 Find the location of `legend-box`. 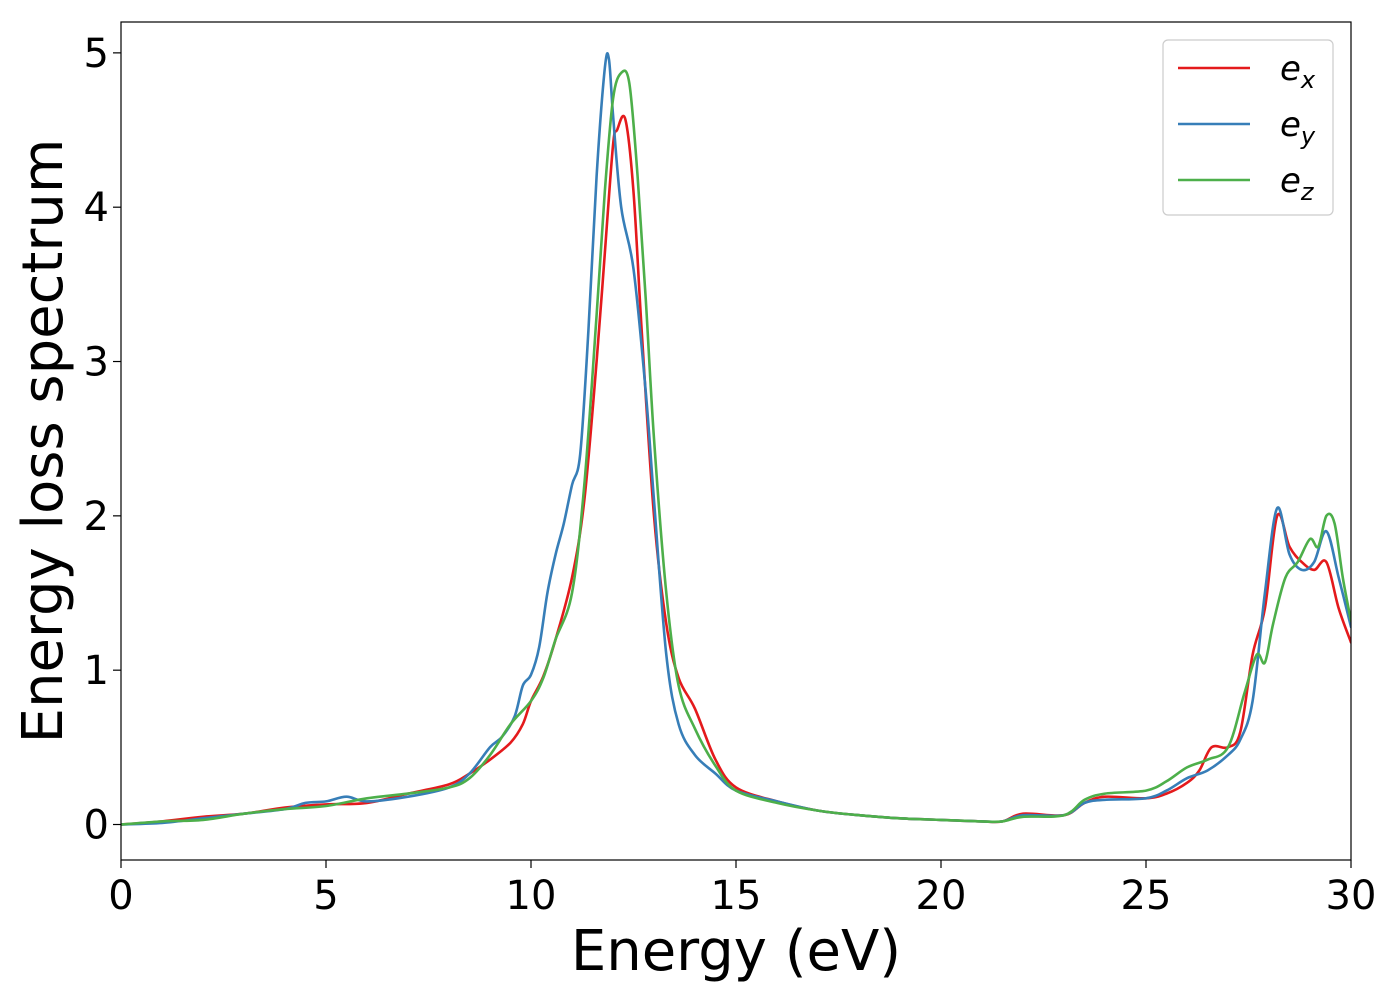

legend-box is located at coordinates (1248, 127).